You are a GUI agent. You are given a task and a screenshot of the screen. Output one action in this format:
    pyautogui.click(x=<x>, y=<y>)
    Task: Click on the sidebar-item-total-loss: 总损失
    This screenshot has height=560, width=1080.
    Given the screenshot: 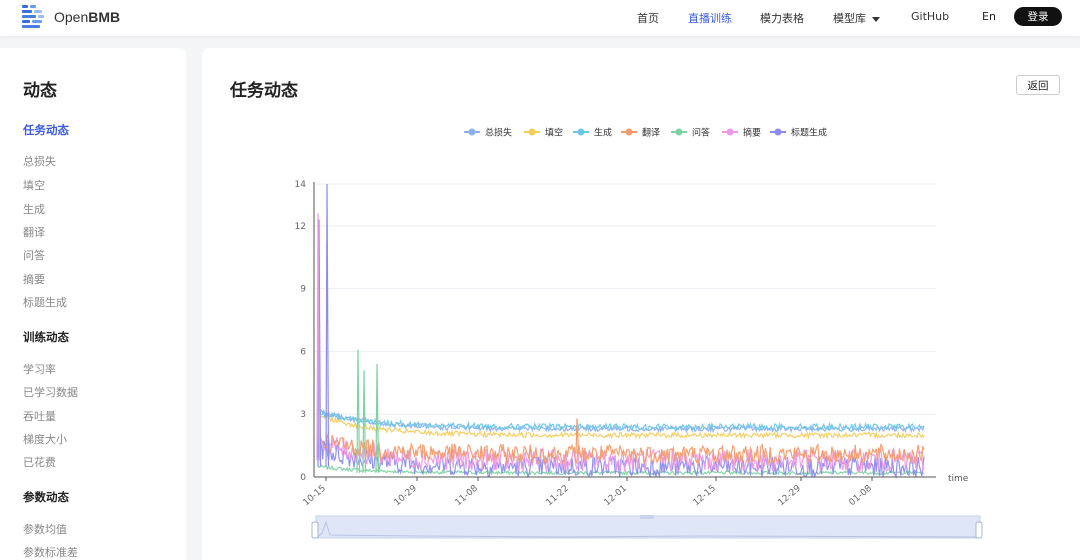 What is the action you would take?
    pyautogui.click(x=39, y=161)
    